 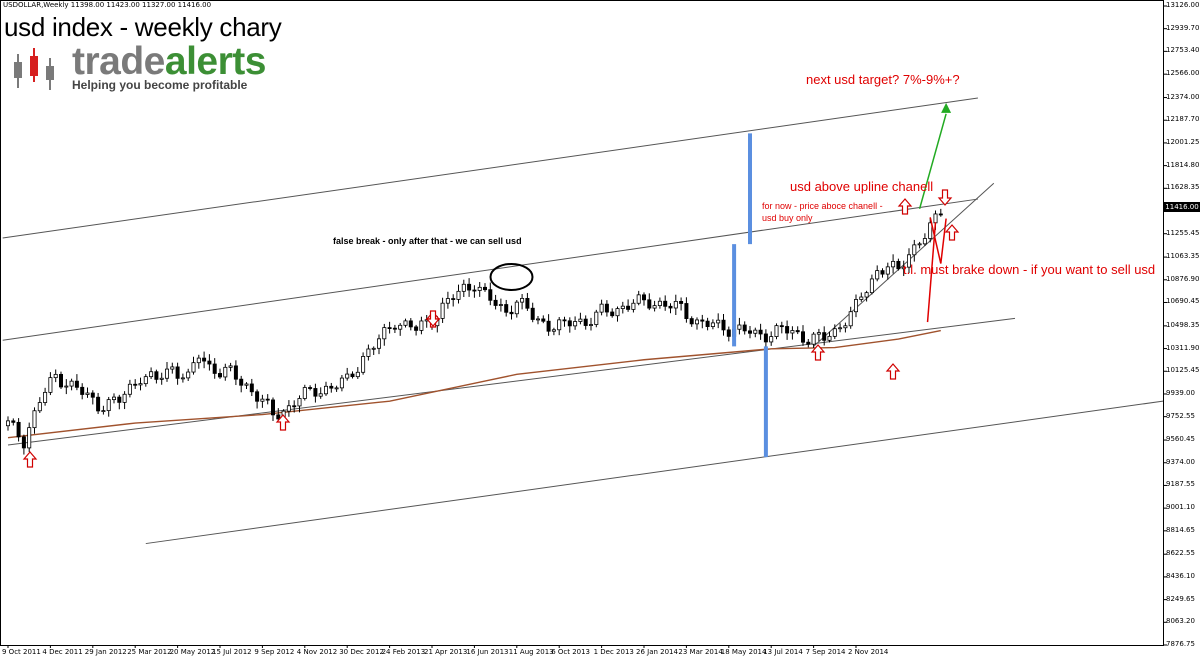 What do you see at coordinates (1183, 324) in the screenshot?
I see `y-tick-label: 10498.35` at bounding box center [1183, 324].